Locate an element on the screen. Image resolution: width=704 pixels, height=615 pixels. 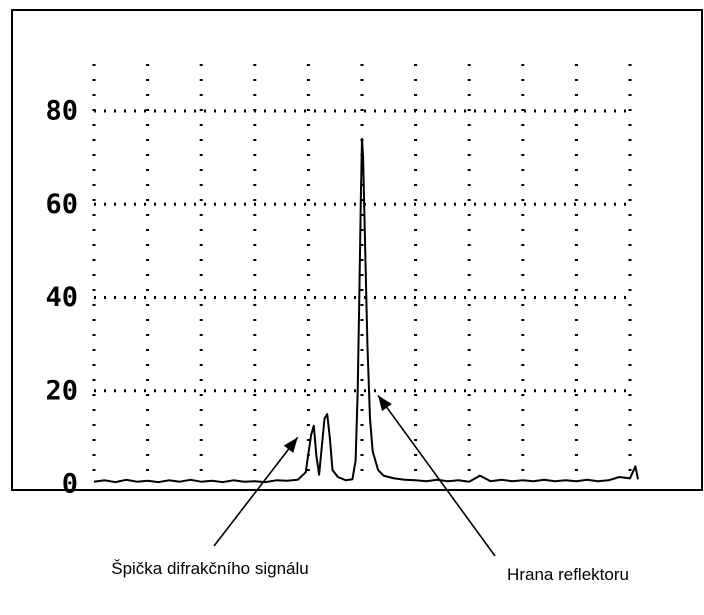
y-tick-labels: 0 20 40 60 80 is located at coordinates (61, 298).